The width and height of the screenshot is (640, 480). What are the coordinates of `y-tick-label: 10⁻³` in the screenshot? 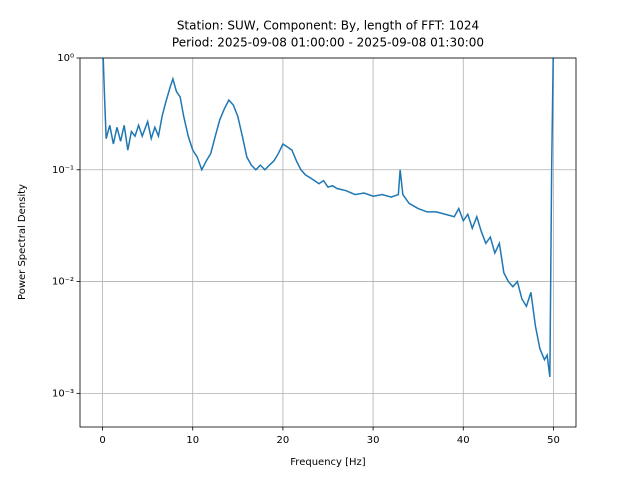 It's located at (63, 393).